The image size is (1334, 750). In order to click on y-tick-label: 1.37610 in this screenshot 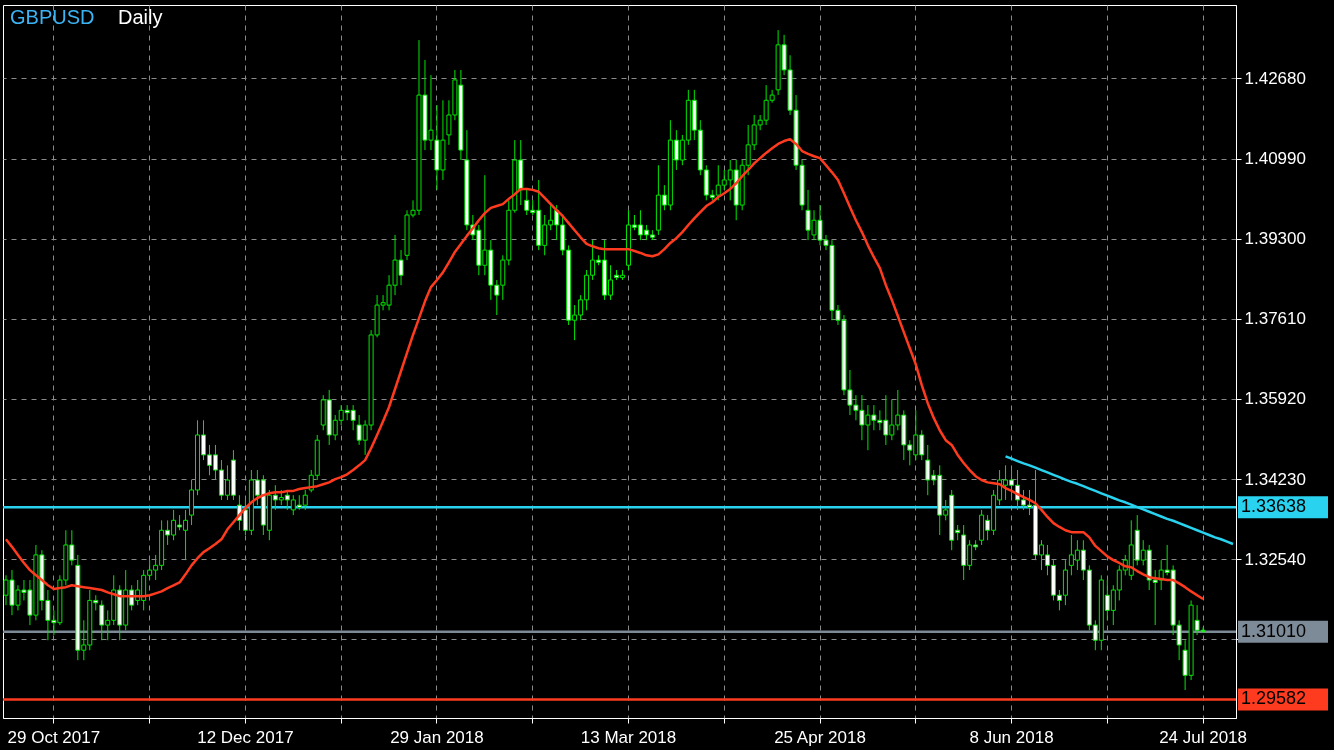, I will do `click(1275, 319)`.